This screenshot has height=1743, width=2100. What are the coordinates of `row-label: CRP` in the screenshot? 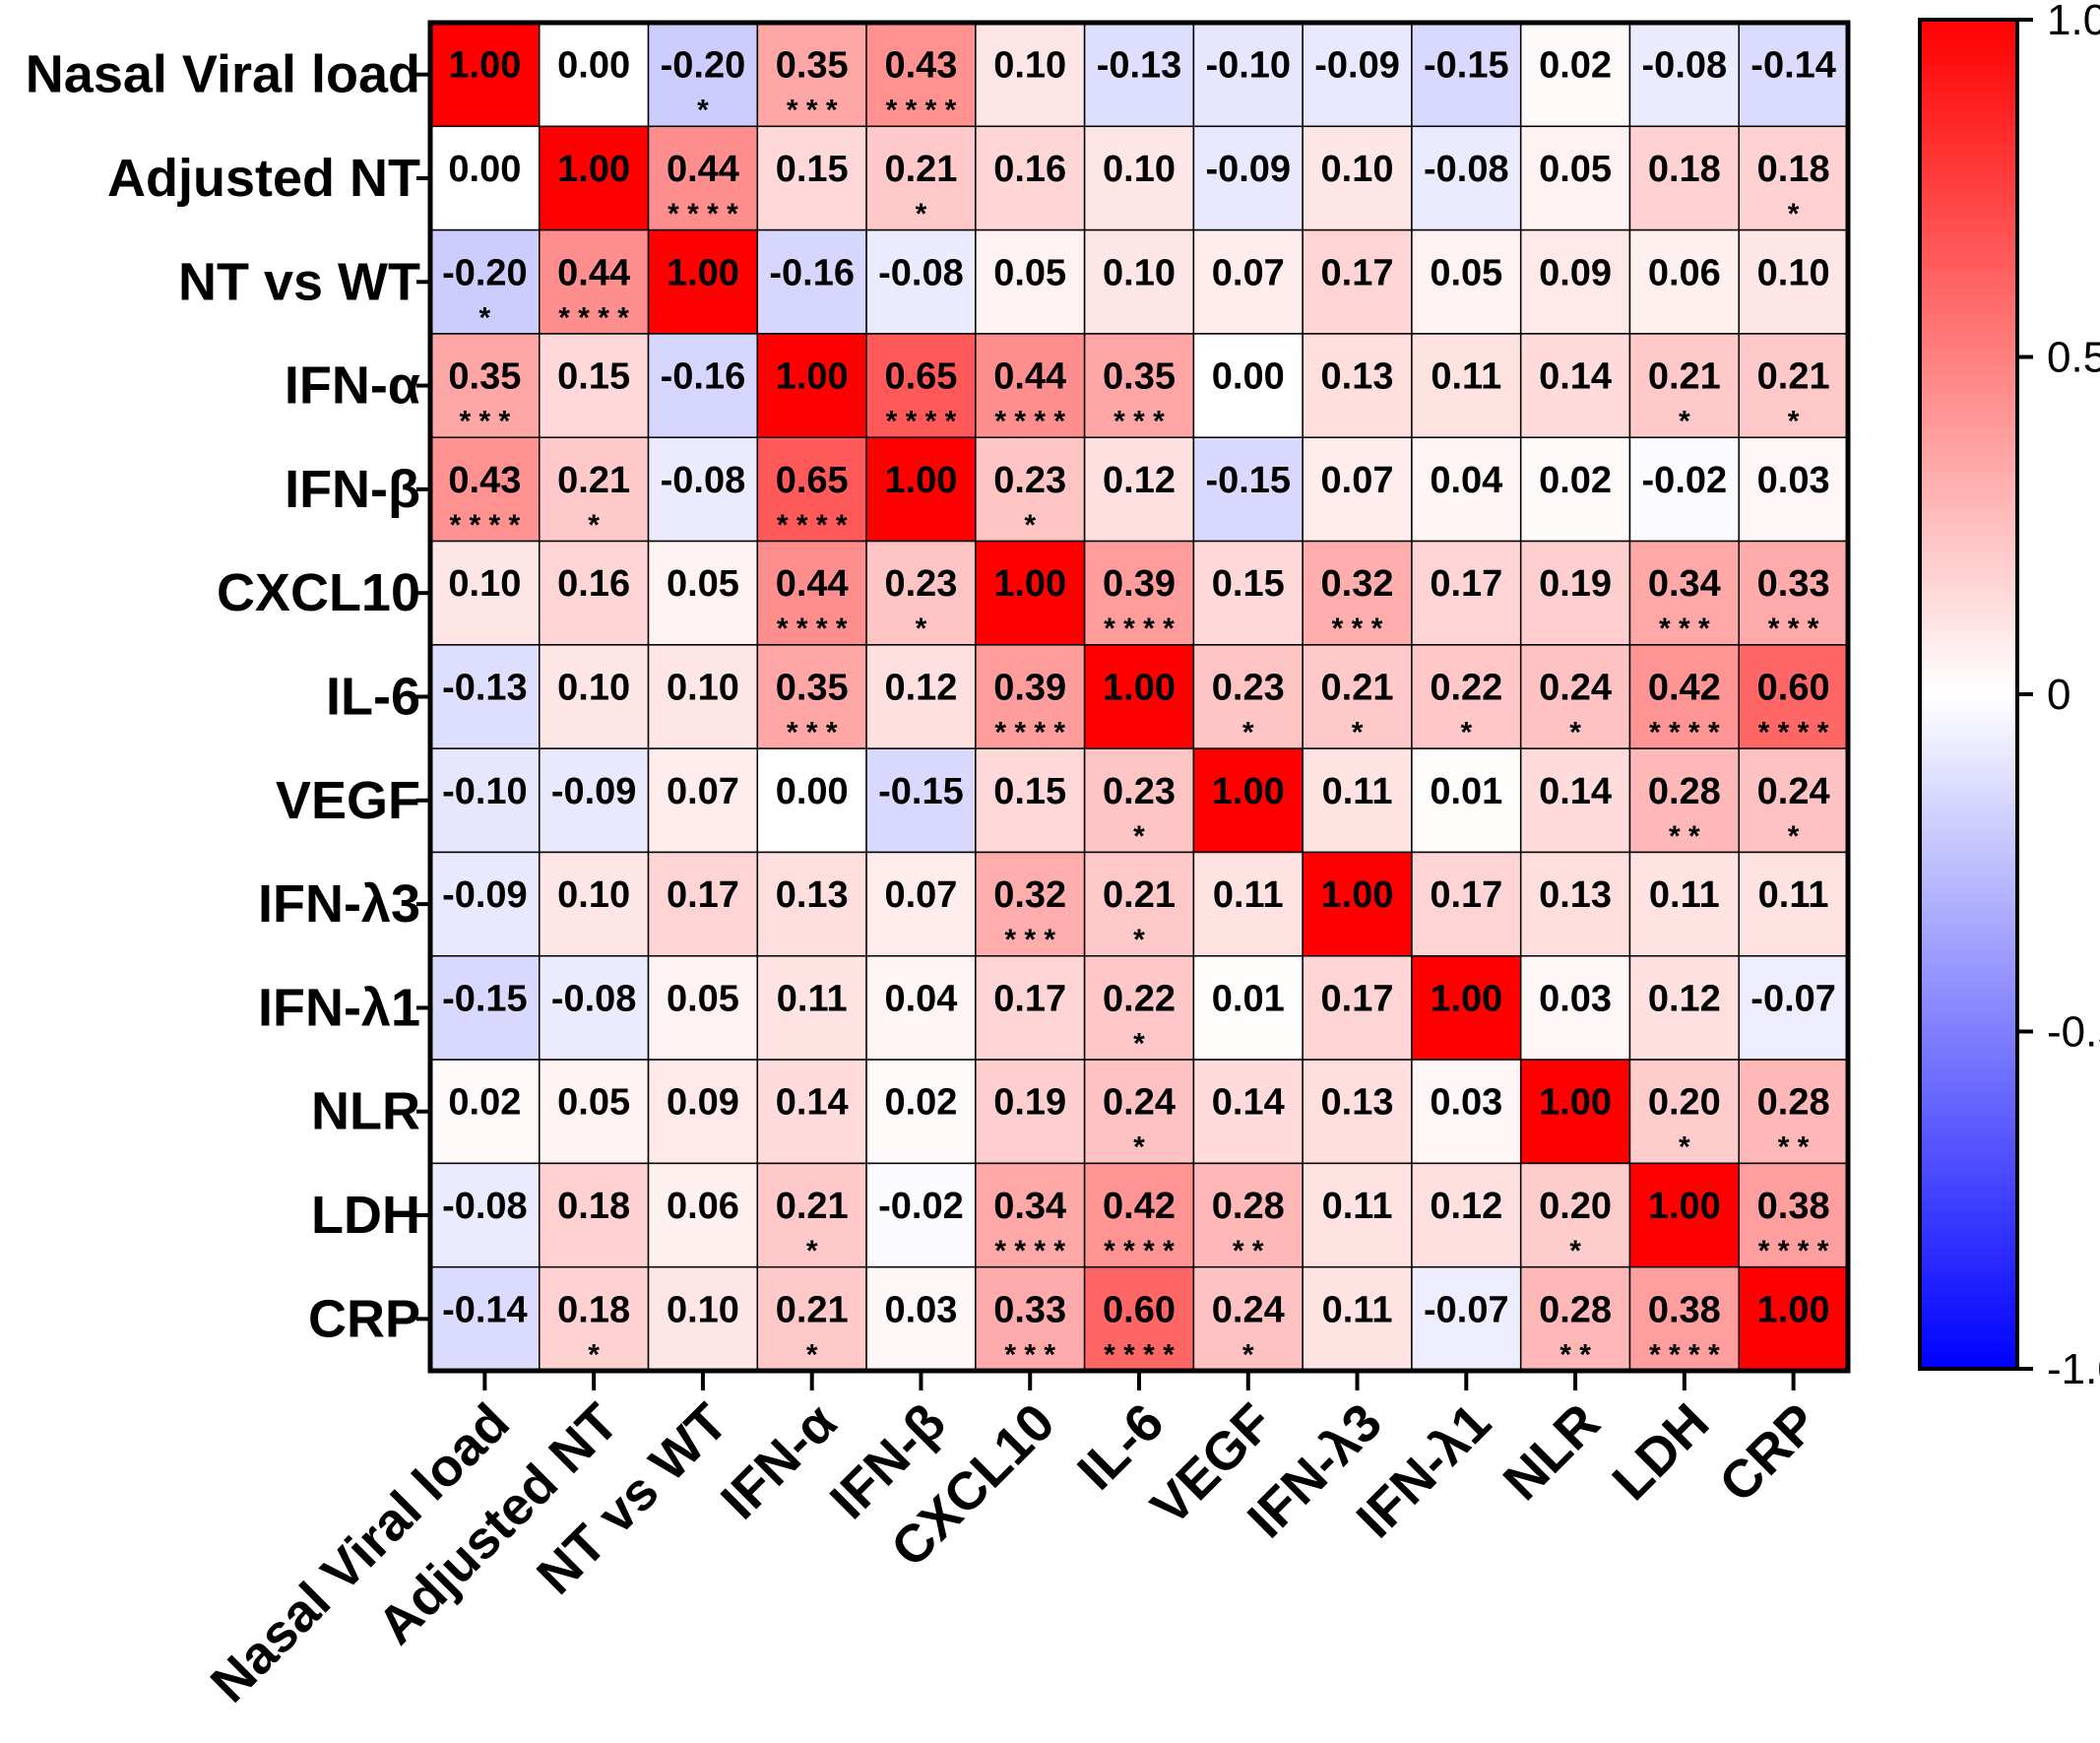 It's located at (364, 1319).